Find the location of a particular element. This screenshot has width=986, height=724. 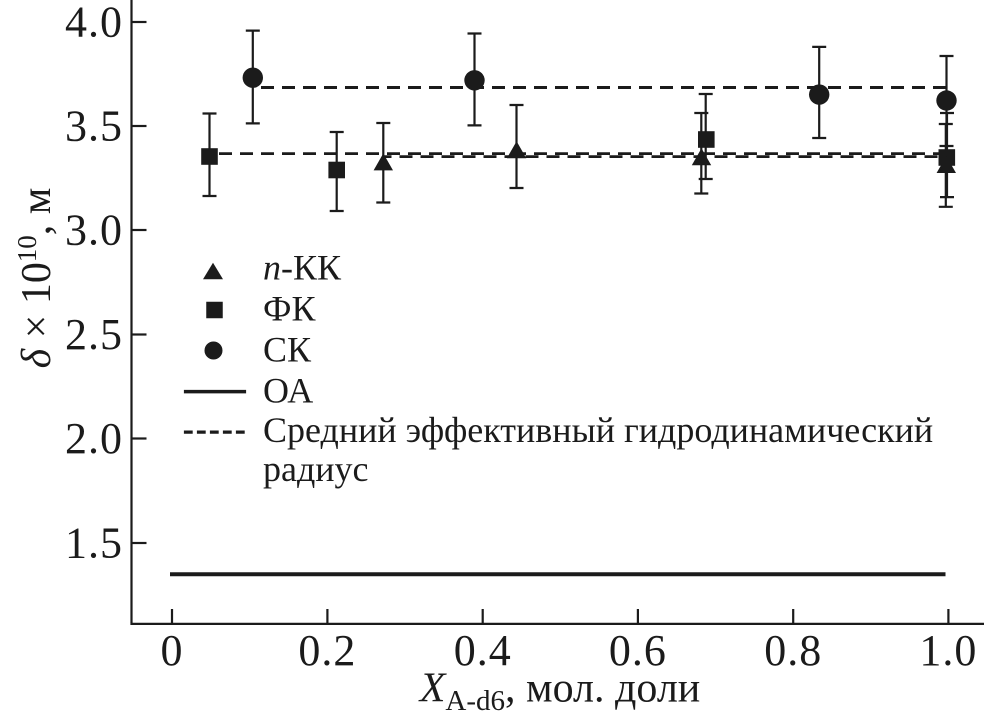

svg-text: 2.0 is located at coordinates (94, 438).